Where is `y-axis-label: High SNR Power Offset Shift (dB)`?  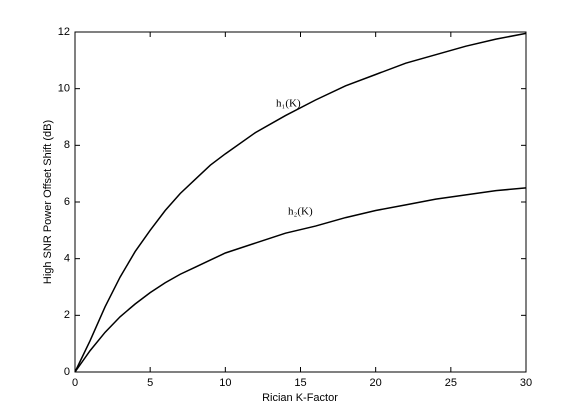 y-axis-label: High SNR Power Offset Shift (dB) is located at coordinates (48, 202).